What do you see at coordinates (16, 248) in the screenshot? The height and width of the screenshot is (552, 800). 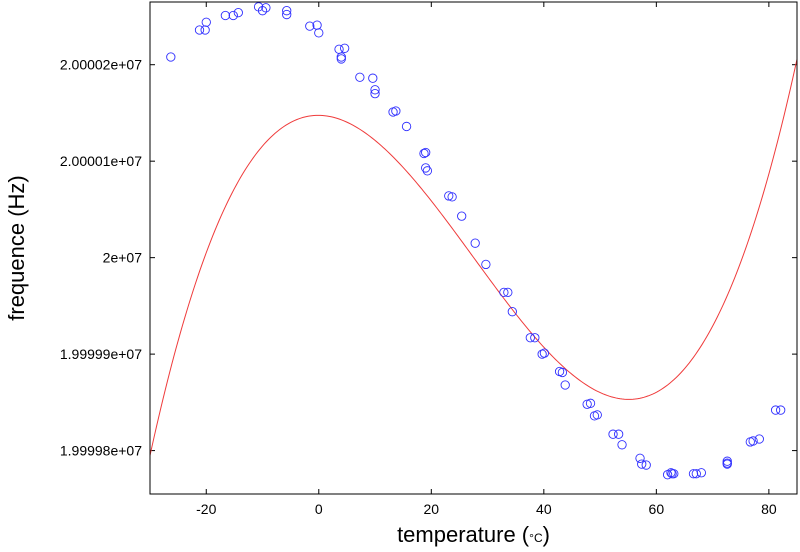 I see `y-axis-title: frequence (Hz)` at bounding box center [16, 248].